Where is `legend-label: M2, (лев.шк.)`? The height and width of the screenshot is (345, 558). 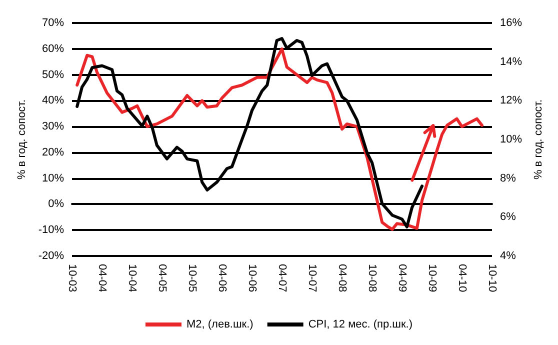
legend-label: M2, (лев.шк.) is located at coordinates (220, 324).